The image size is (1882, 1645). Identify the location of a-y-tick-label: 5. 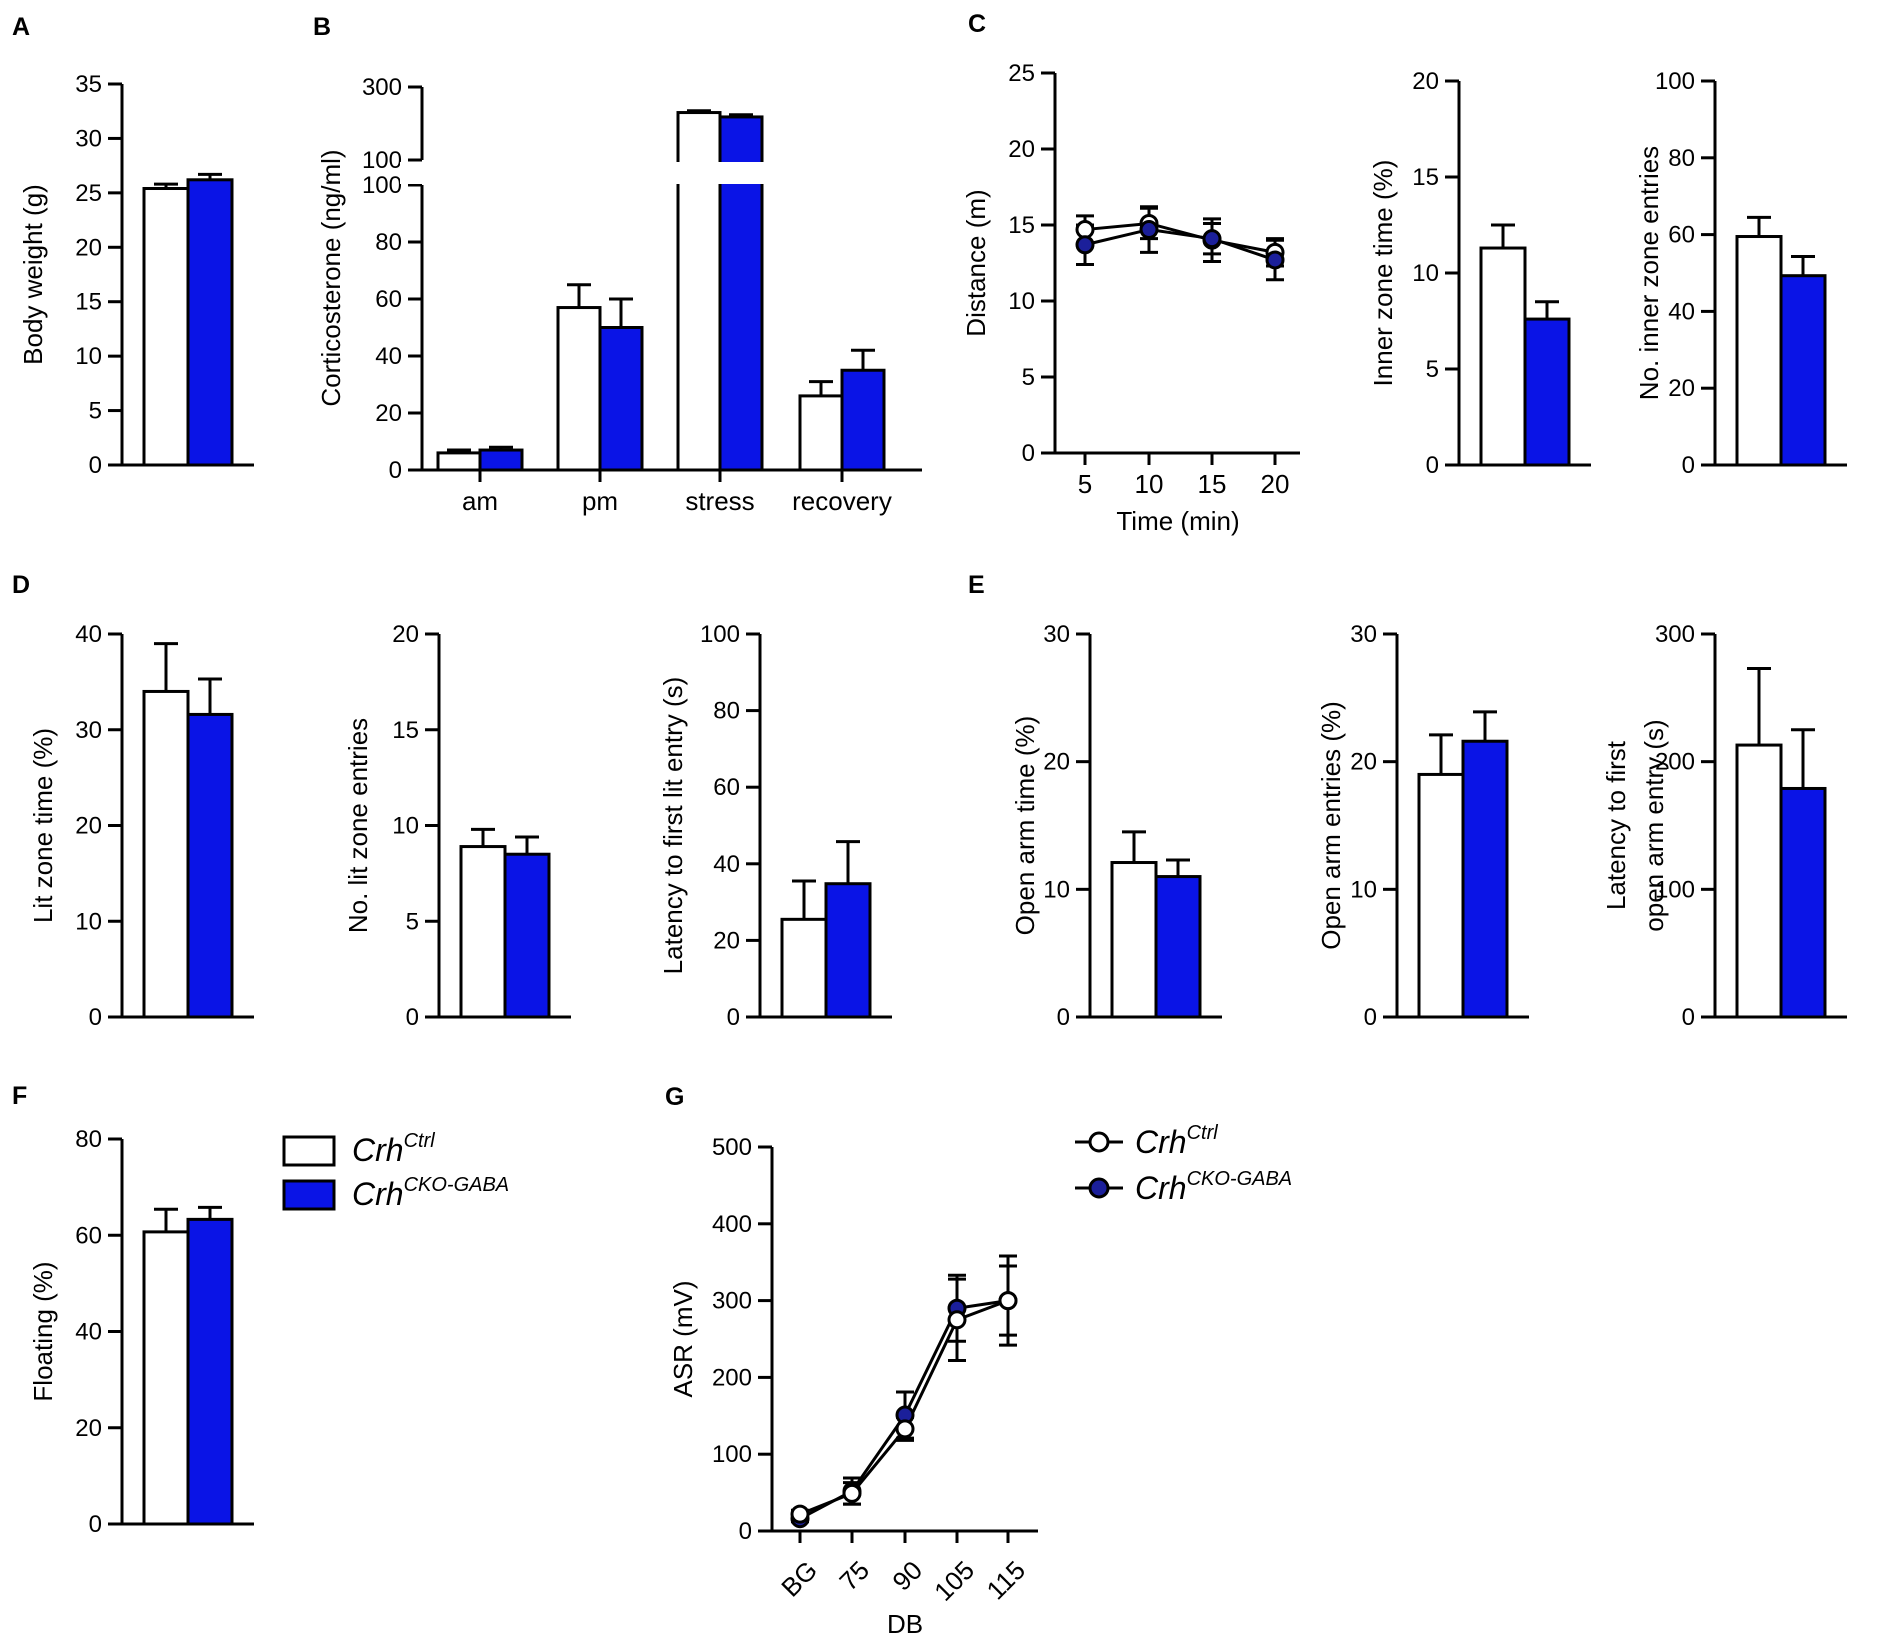
(95, 411).